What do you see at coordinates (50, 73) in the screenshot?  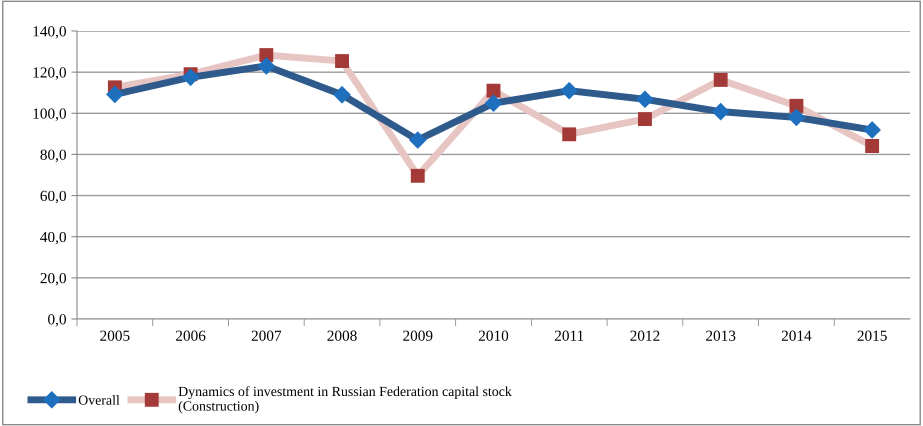 I see `y-tick-label: 120,0` at bounding box center [50, 73].